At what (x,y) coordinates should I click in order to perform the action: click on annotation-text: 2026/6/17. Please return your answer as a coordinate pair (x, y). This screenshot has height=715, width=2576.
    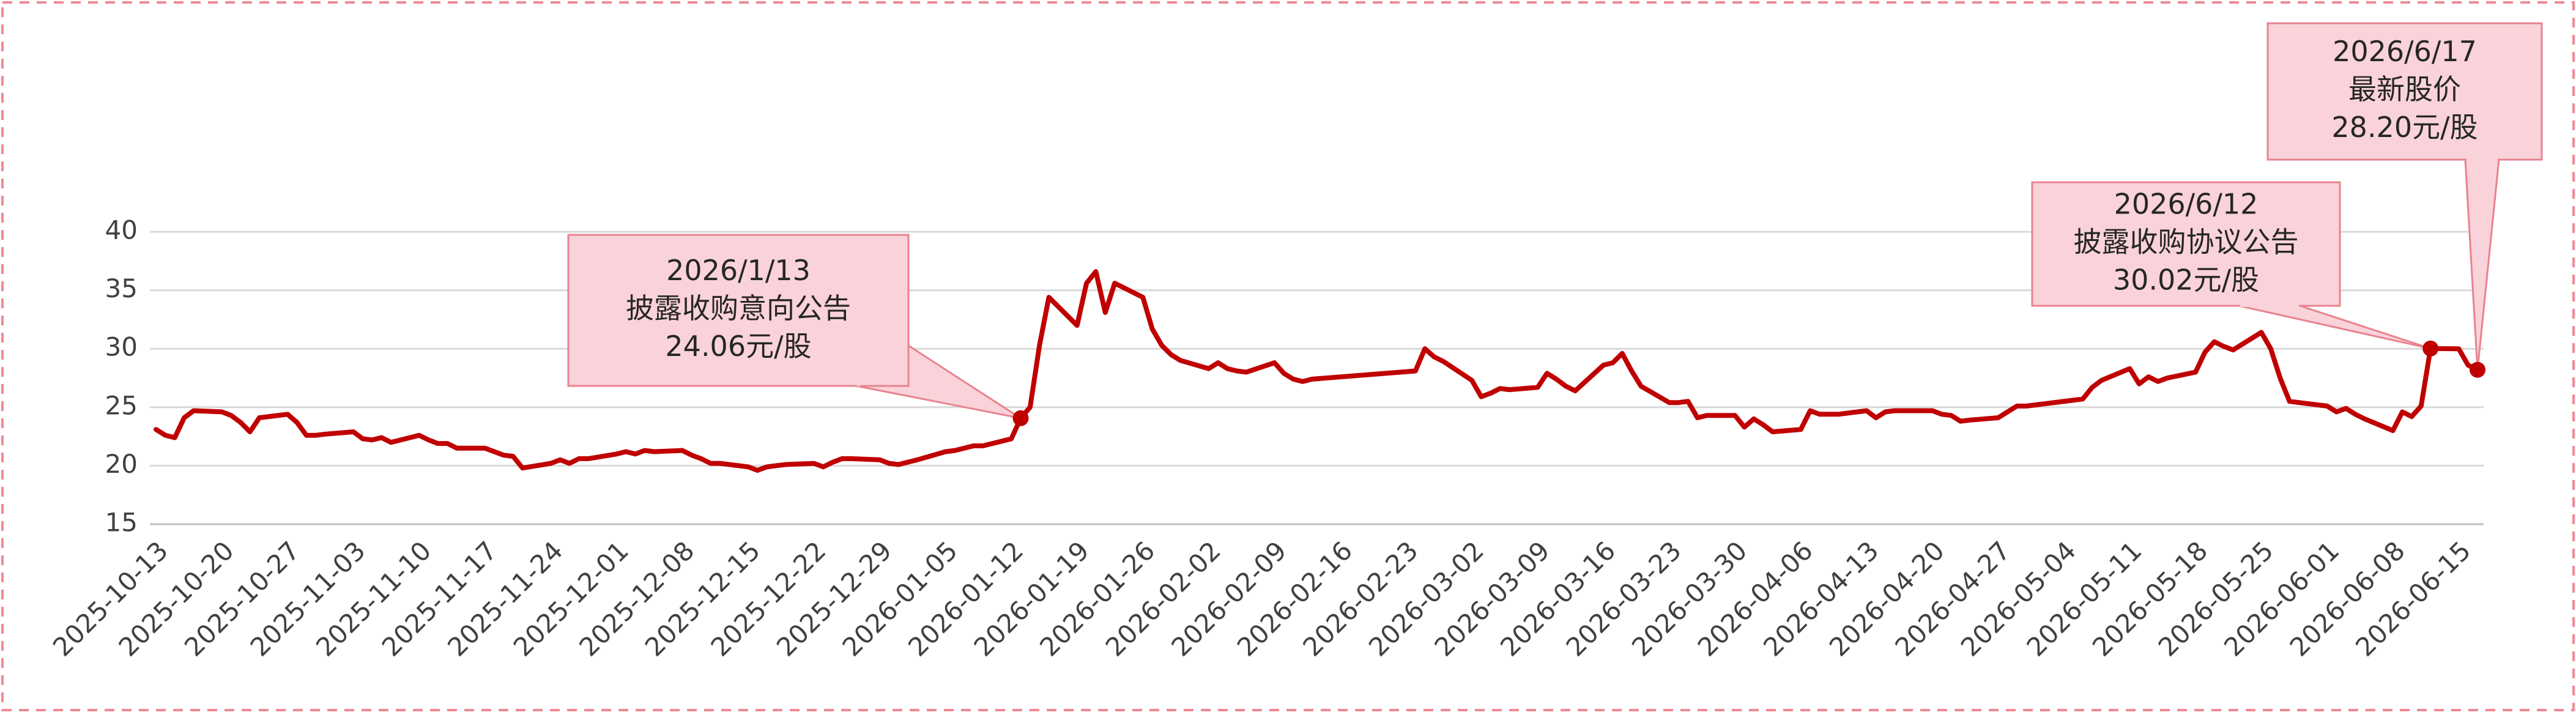
    Looking at the image, I should click on (2405, 51).